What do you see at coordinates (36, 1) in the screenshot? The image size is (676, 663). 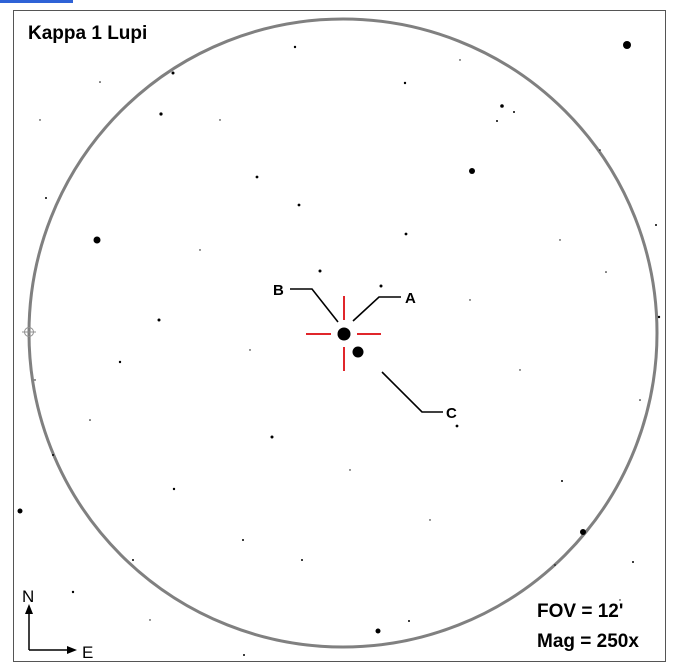 I see `link-underline-bar` at bounding box center [36, 1].